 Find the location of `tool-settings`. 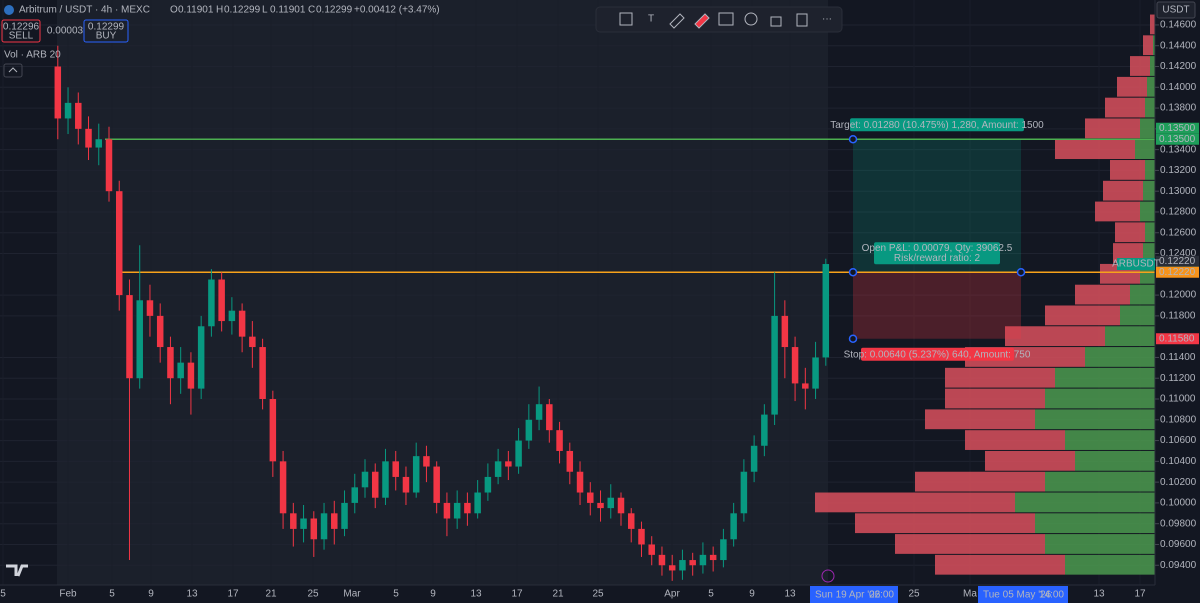

tool-settings is located at coordinates (751, 19).